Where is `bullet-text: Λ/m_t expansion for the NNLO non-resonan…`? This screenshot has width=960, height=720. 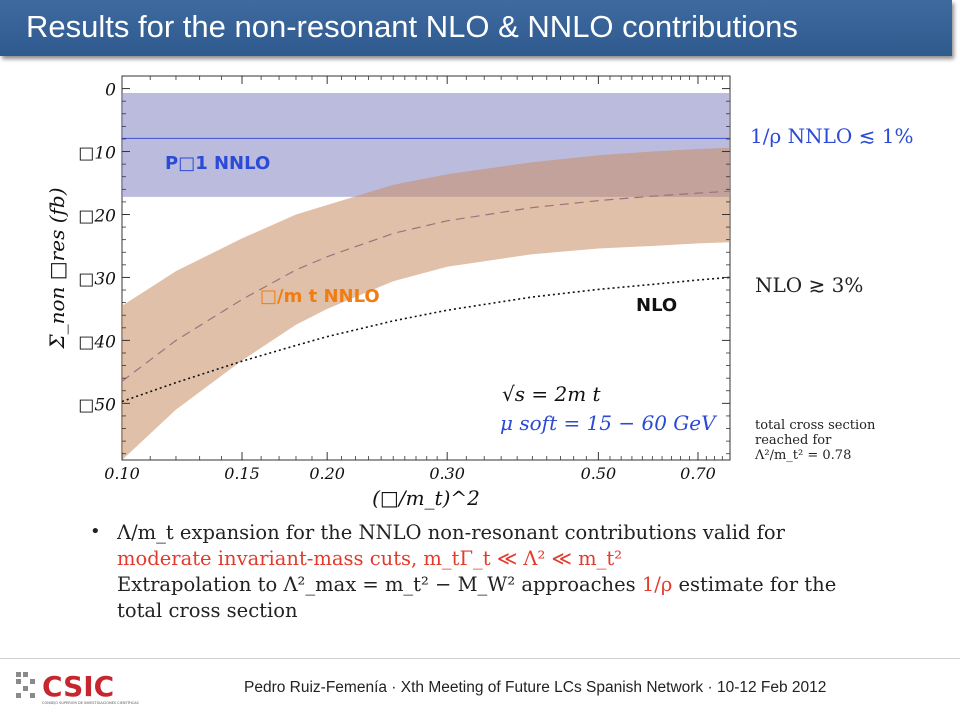
bullet-text: Λ/m_t expansion for the NNLO non-resonan… is located at coordinates (497, 572).